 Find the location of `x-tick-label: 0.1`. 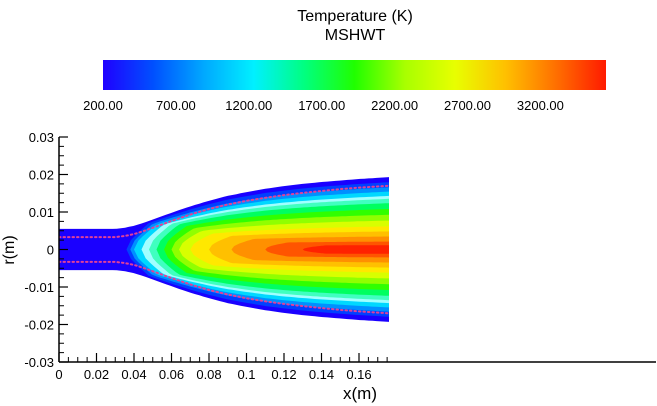

x-tick-label: 0.1 is located at coordinates (246, 374).